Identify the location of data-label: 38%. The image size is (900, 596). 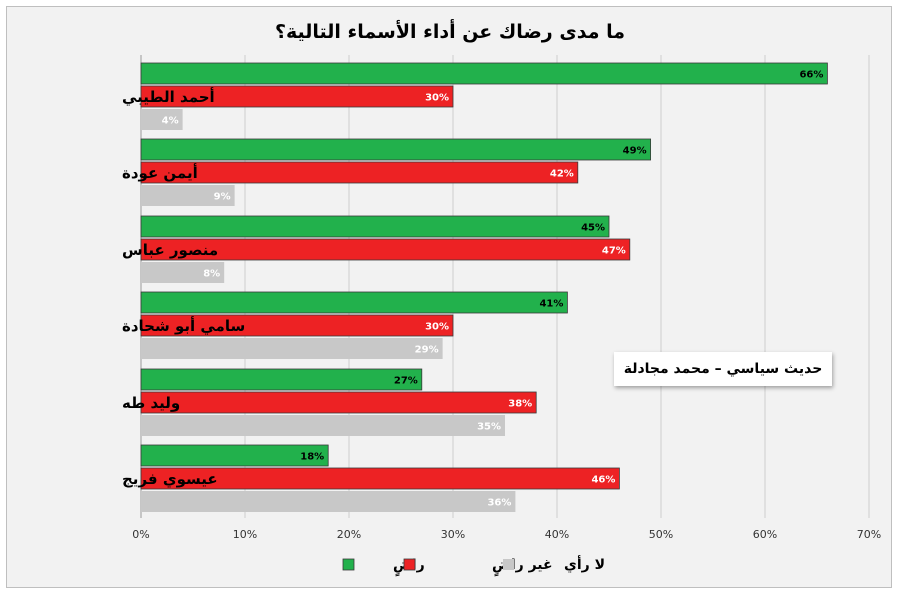
(520, 404).